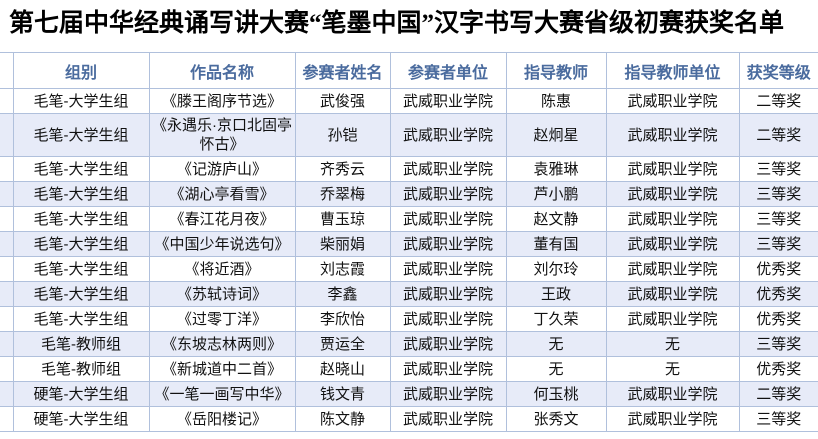 Image resolution: width=818 pixels, height=439 pixels. I want to click on table-cell: 《中国少年说选句》, so click(222, 244).